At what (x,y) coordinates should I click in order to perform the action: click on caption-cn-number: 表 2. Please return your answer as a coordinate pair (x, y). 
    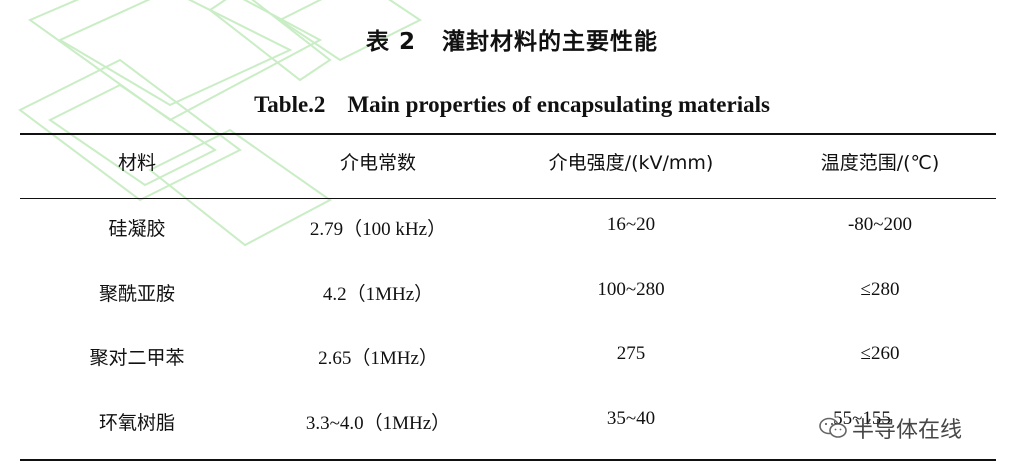
    Looking at the image, I should click on (390, 42).